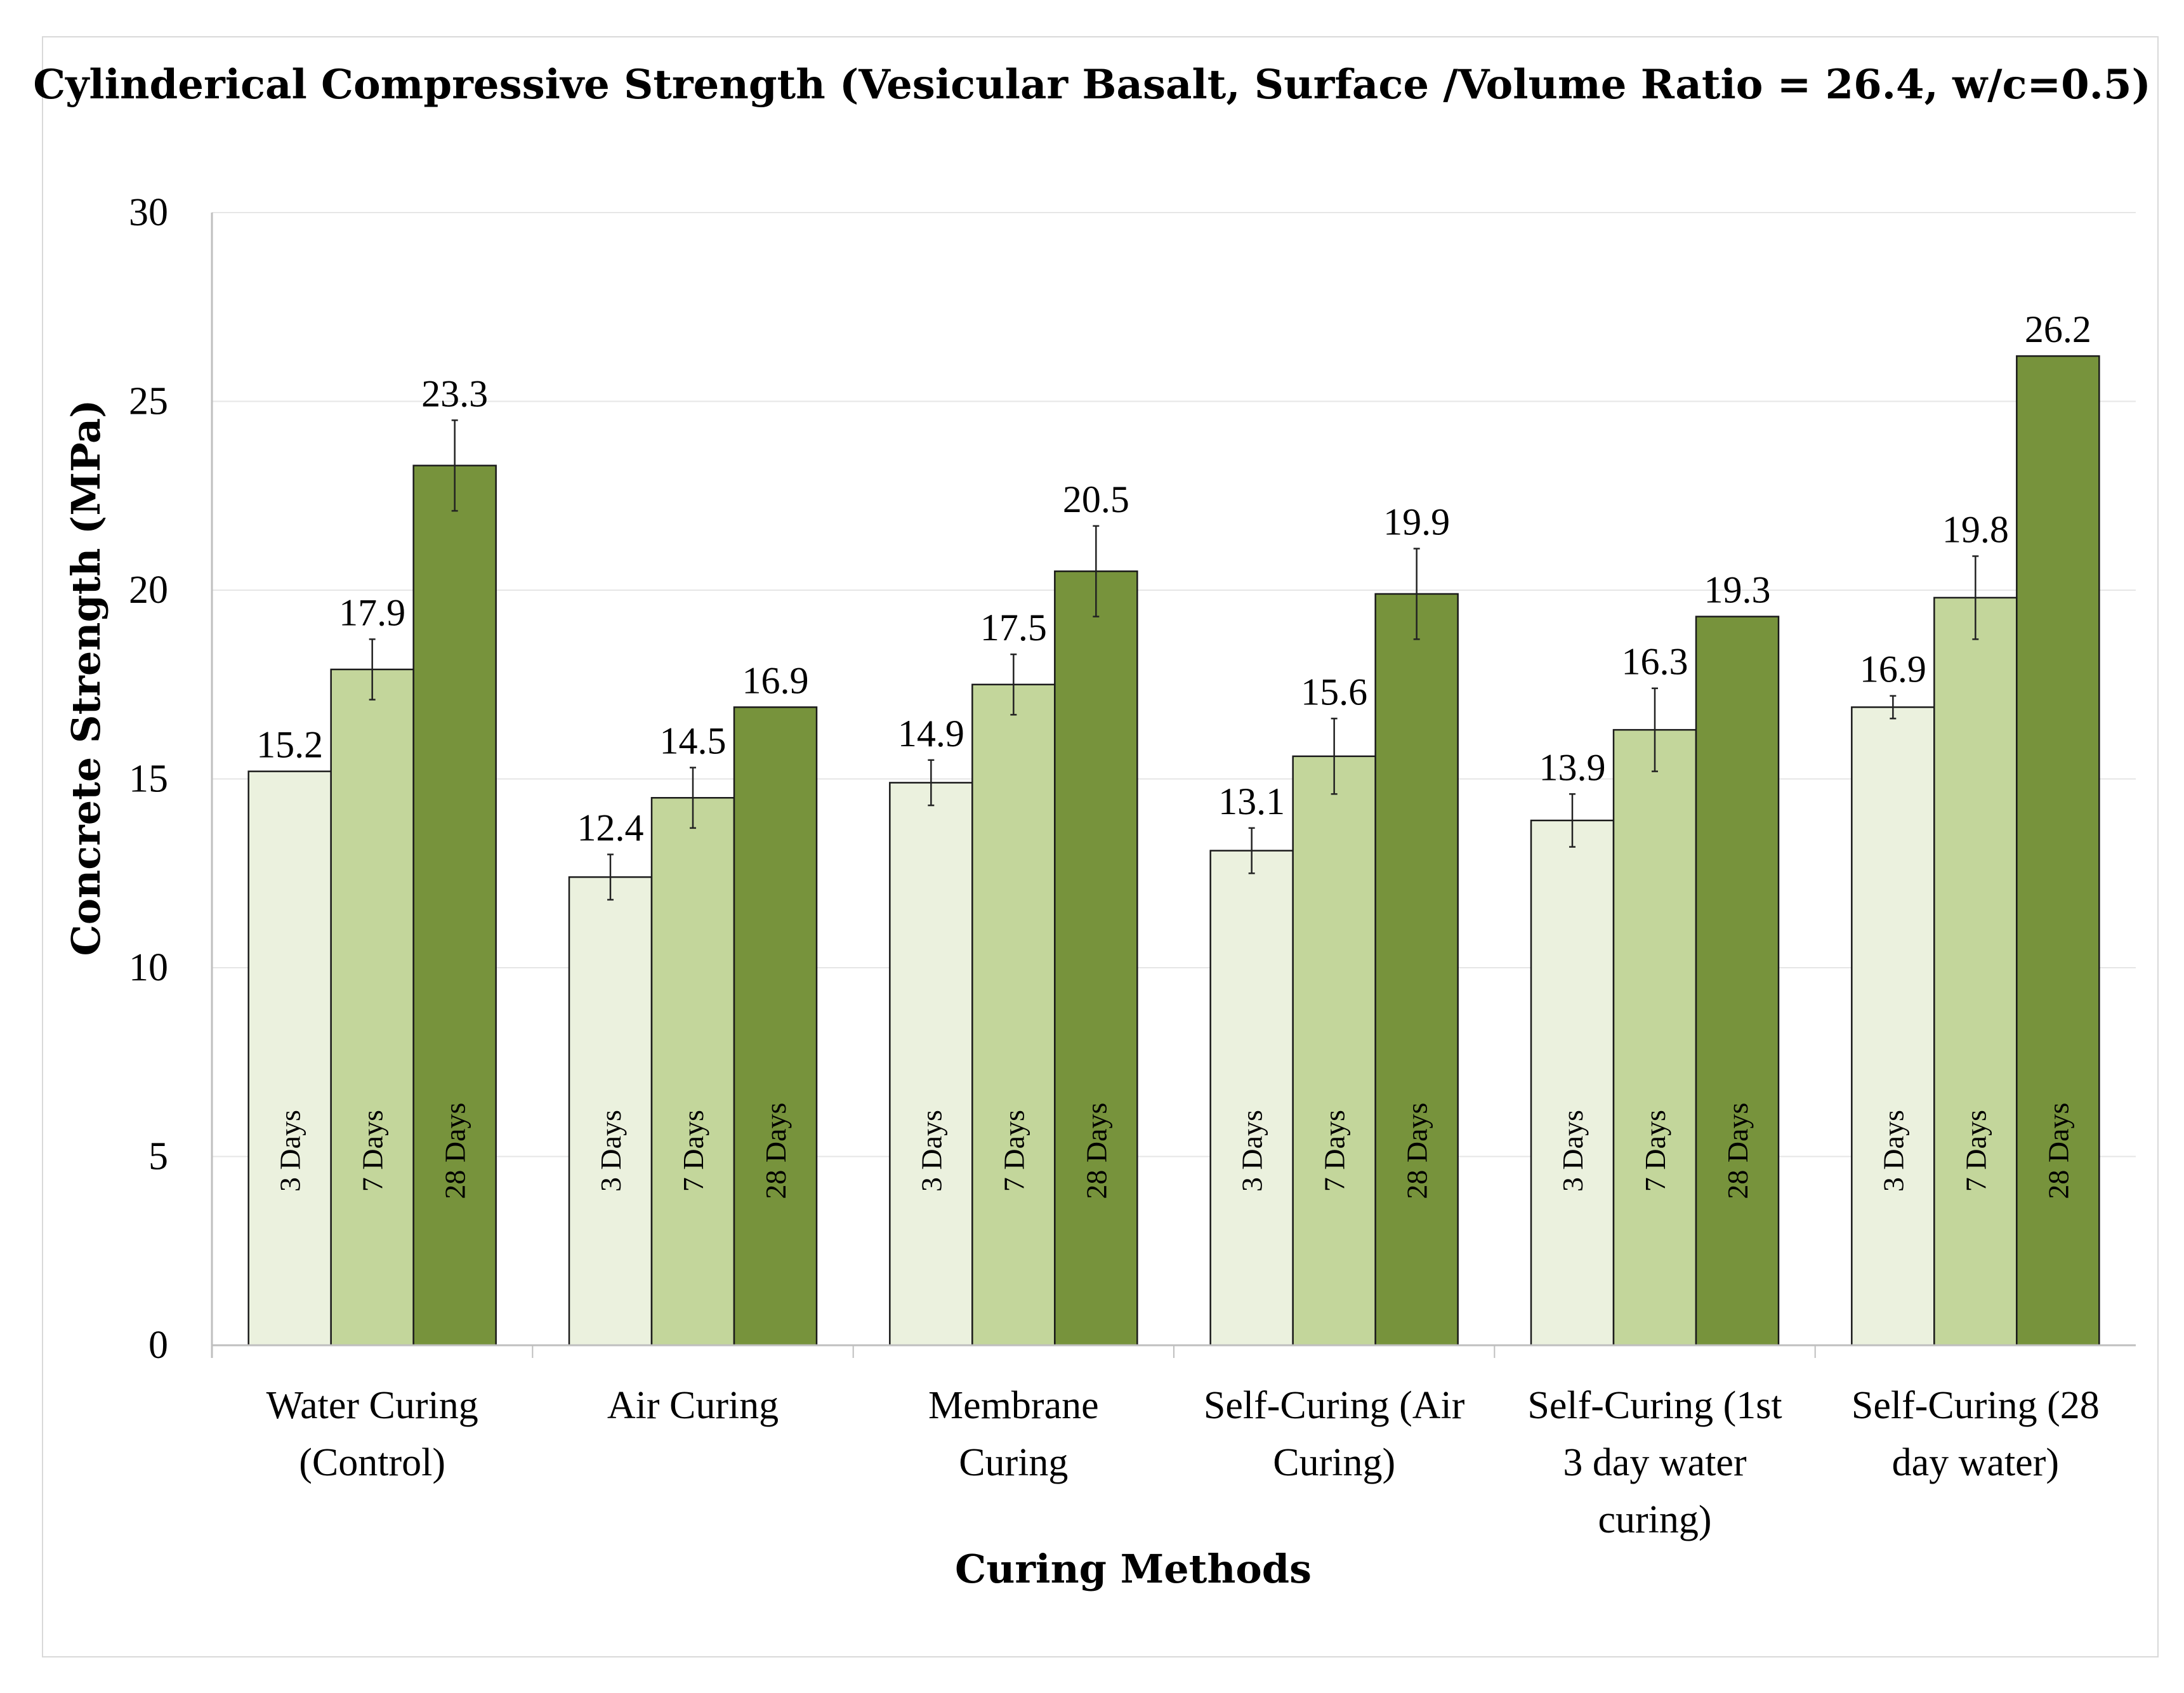 The image size is (2184, 1693). I want to click on y-tick-label: 25, so click(148, 401).